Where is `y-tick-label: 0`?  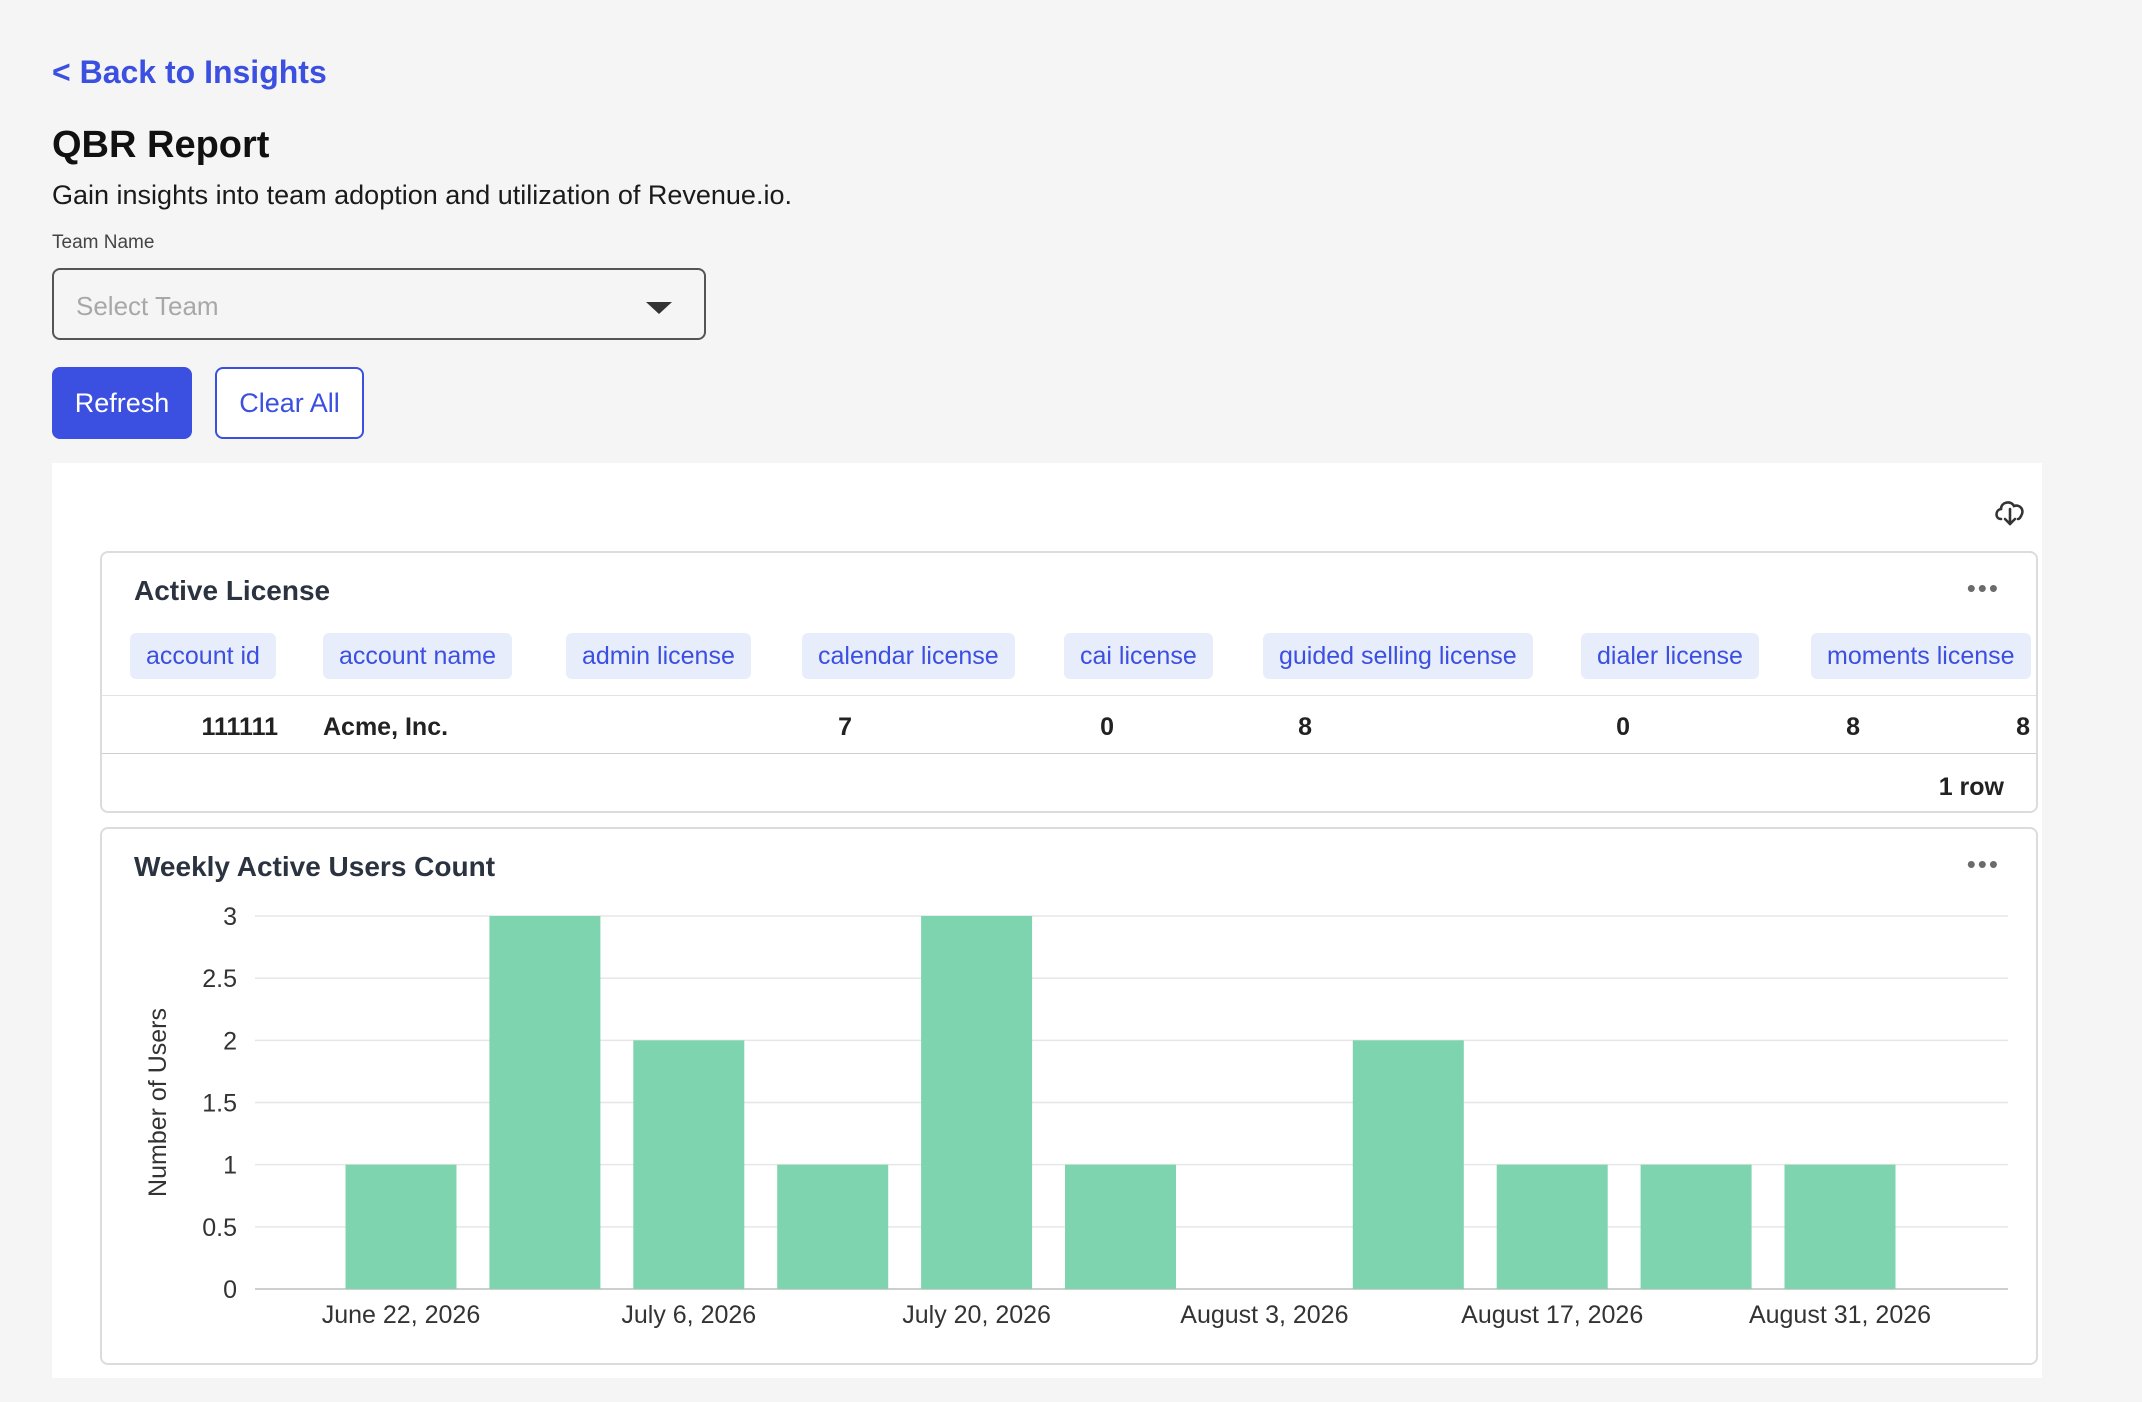
y-tick-label: 0 is located at coordinates (230, 1290).